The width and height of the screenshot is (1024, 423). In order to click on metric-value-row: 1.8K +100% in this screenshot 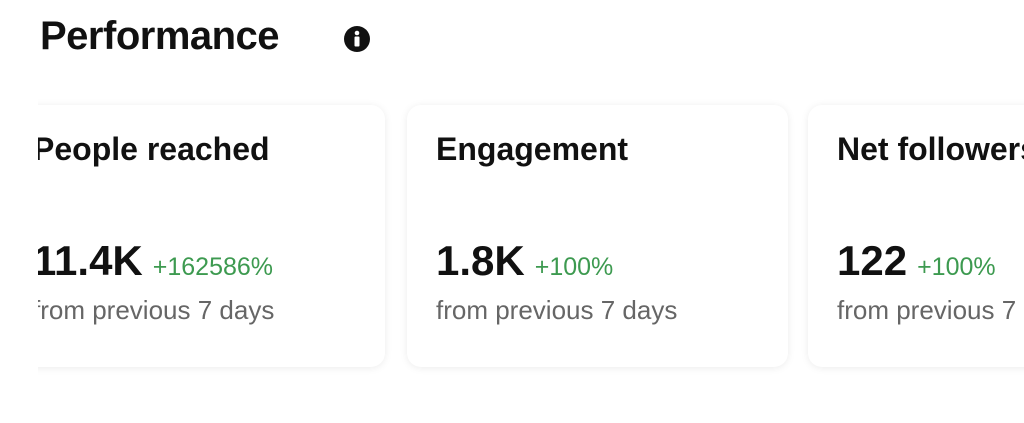, I will do `click(524, 261)`.